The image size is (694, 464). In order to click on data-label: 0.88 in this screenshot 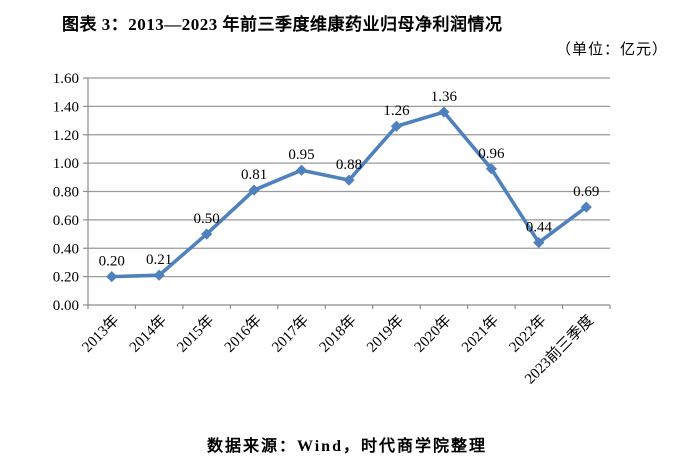, I will do `click(349, 165)`.